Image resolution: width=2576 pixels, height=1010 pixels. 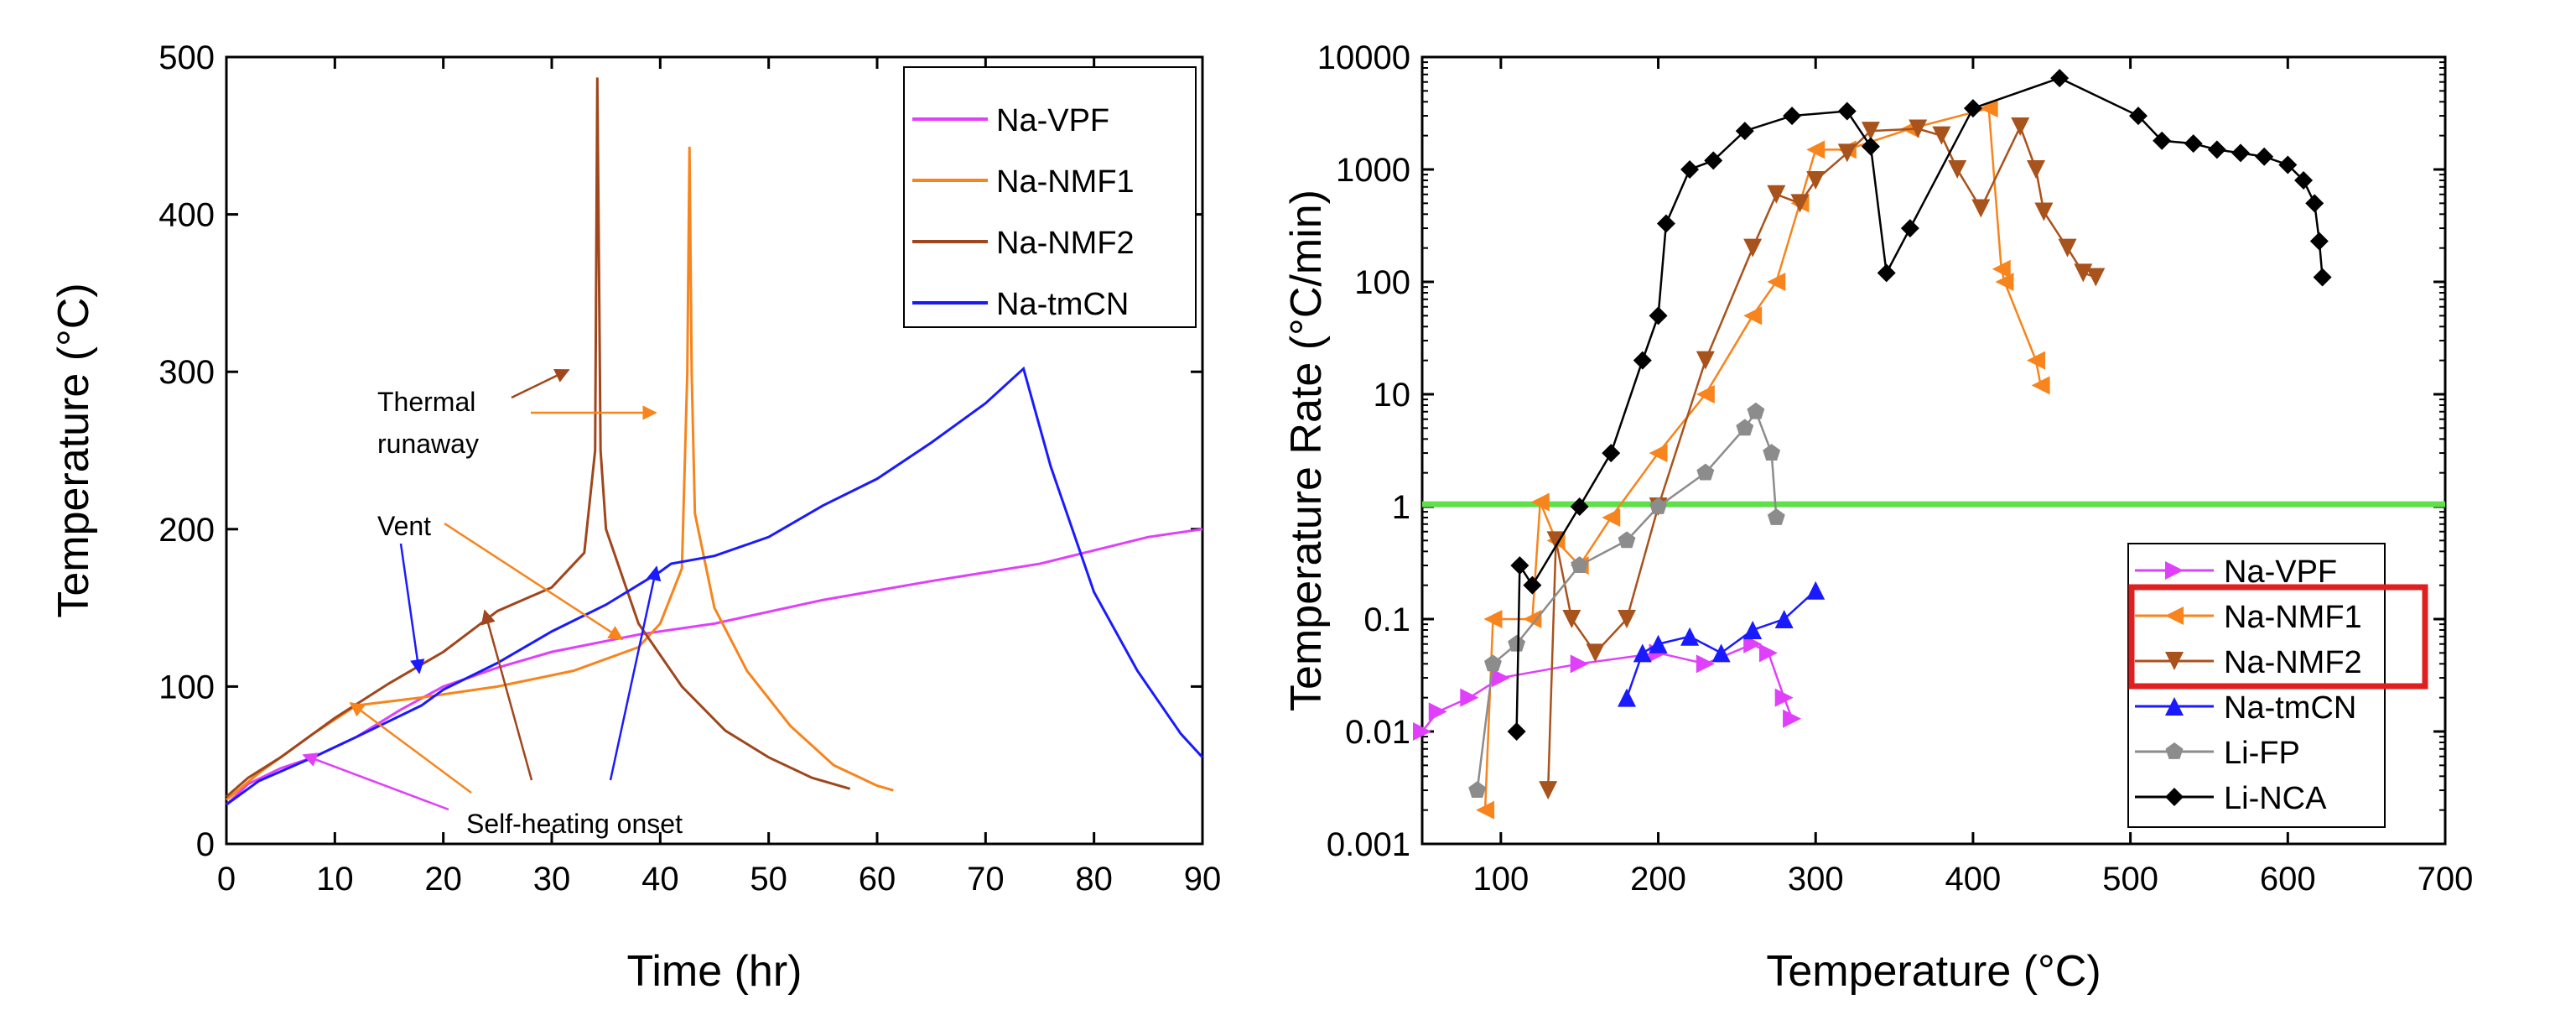 I want to click on arrow-vent-nmf1, so click(x=534, y=581).